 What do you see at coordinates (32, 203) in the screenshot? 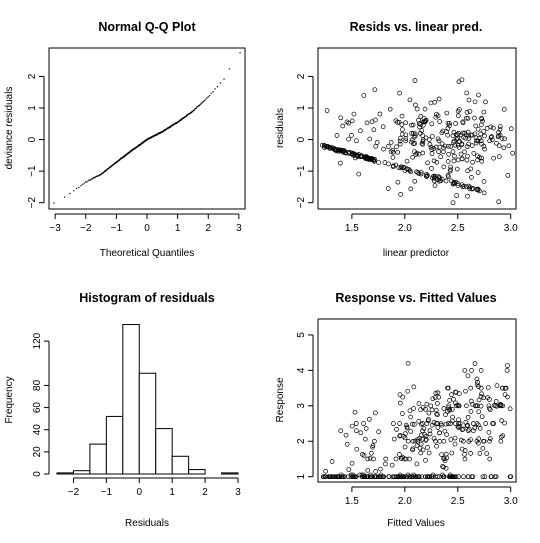
I see `qq-plot-y-tick-label: −2` at bounding box center [32, 203].